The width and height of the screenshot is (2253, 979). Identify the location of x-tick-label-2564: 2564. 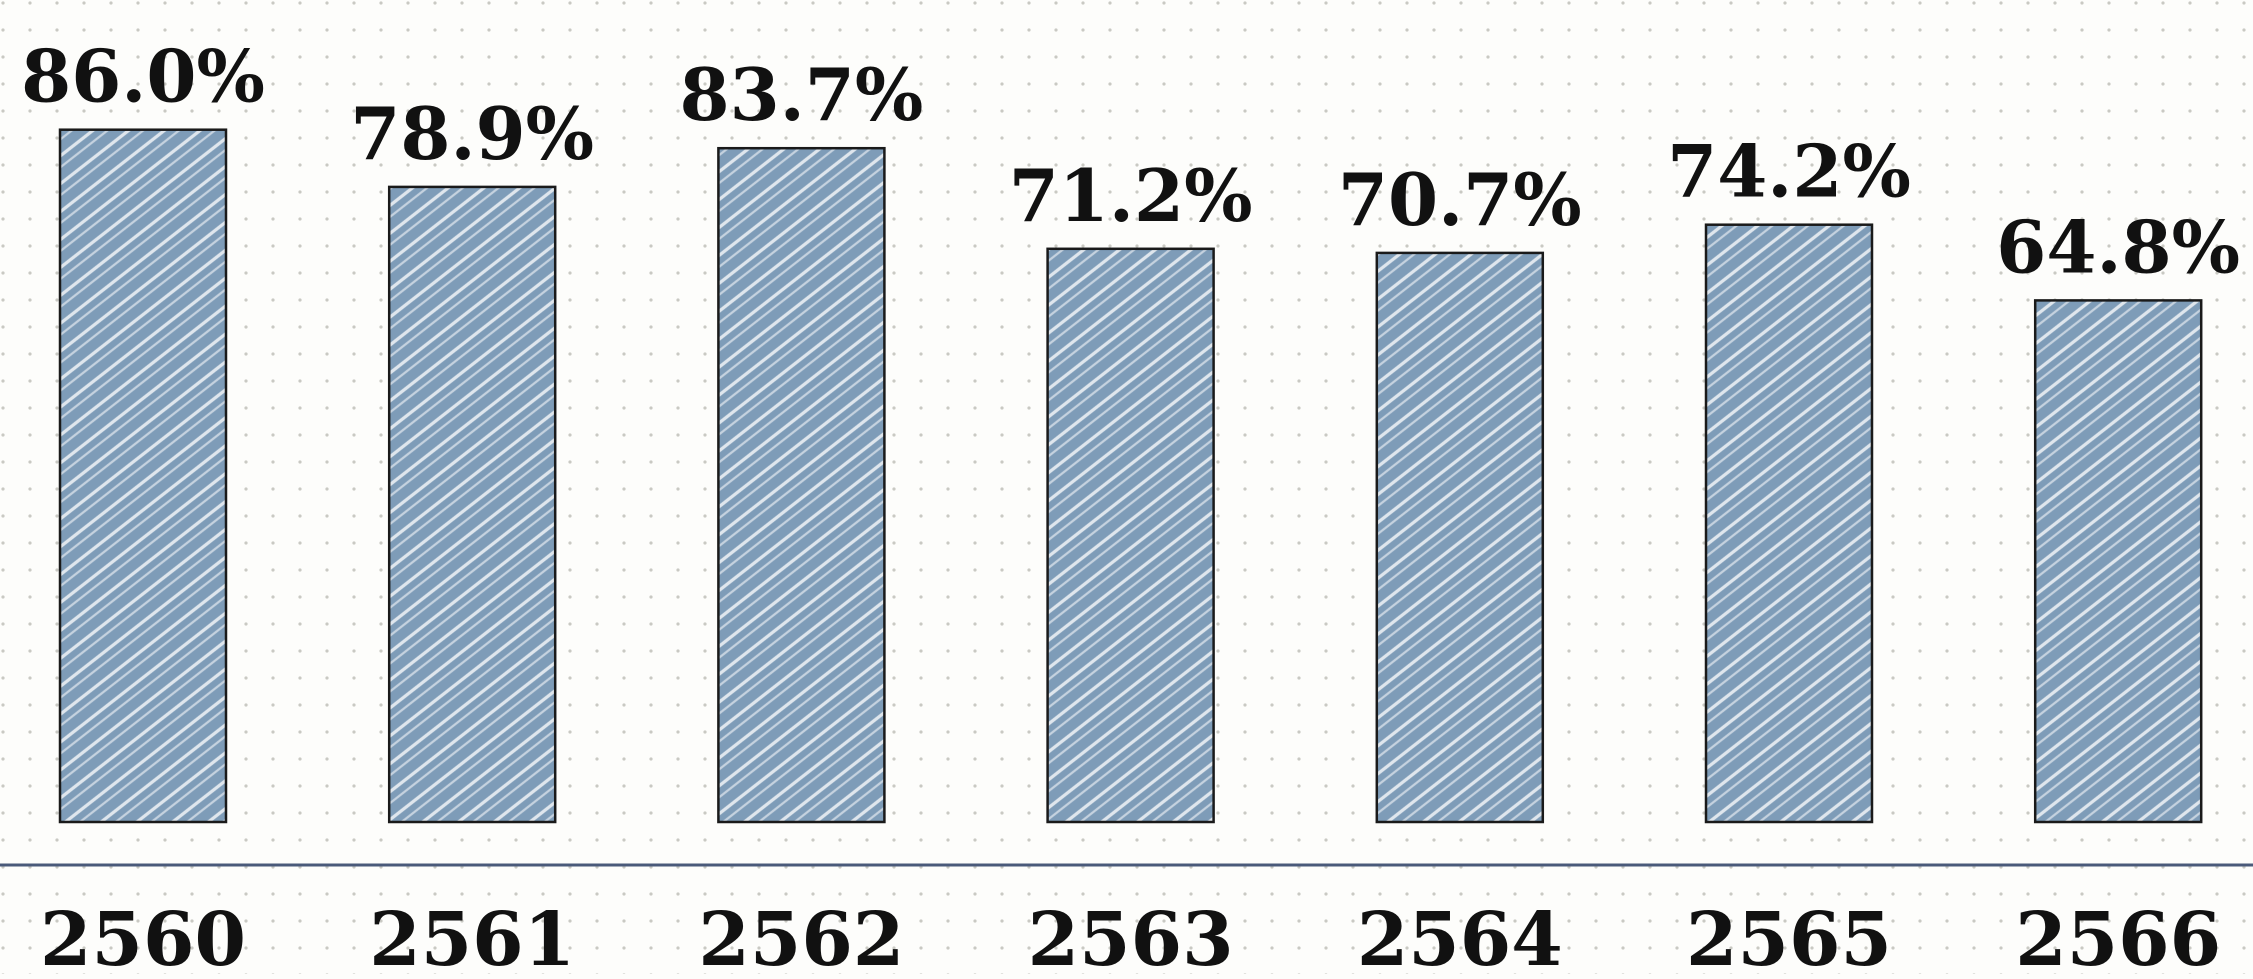
(1460, 935).